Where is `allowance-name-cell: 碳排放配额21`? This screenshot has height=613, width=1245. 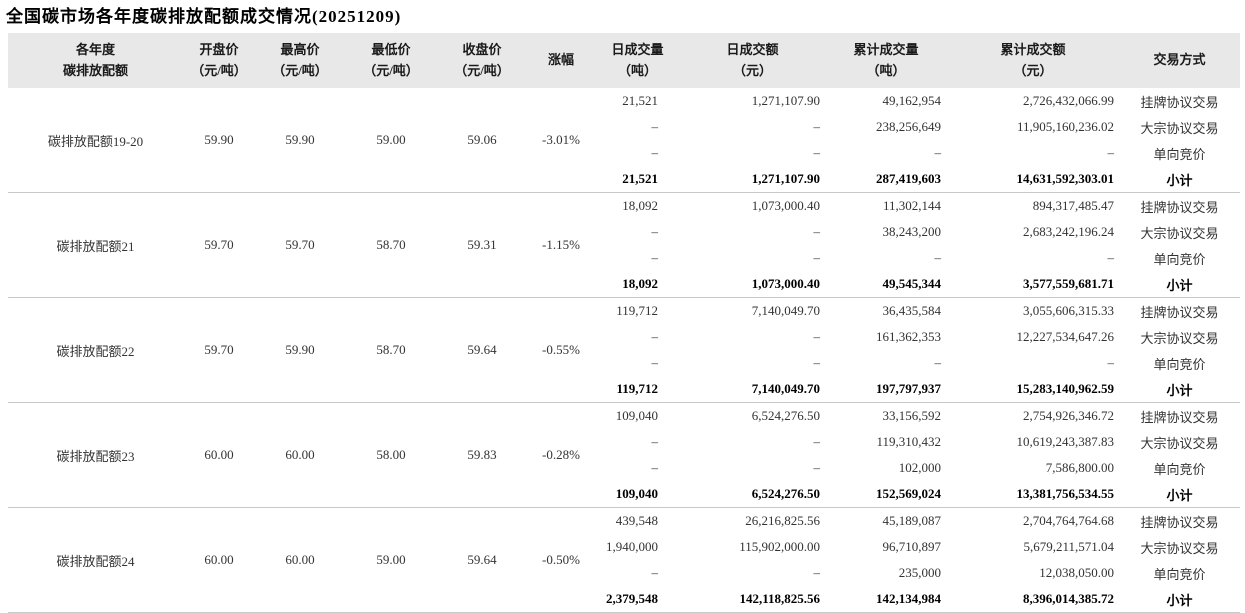
allowance-name-cell: 碳排放配额21 is located at coordinates (95, 246).